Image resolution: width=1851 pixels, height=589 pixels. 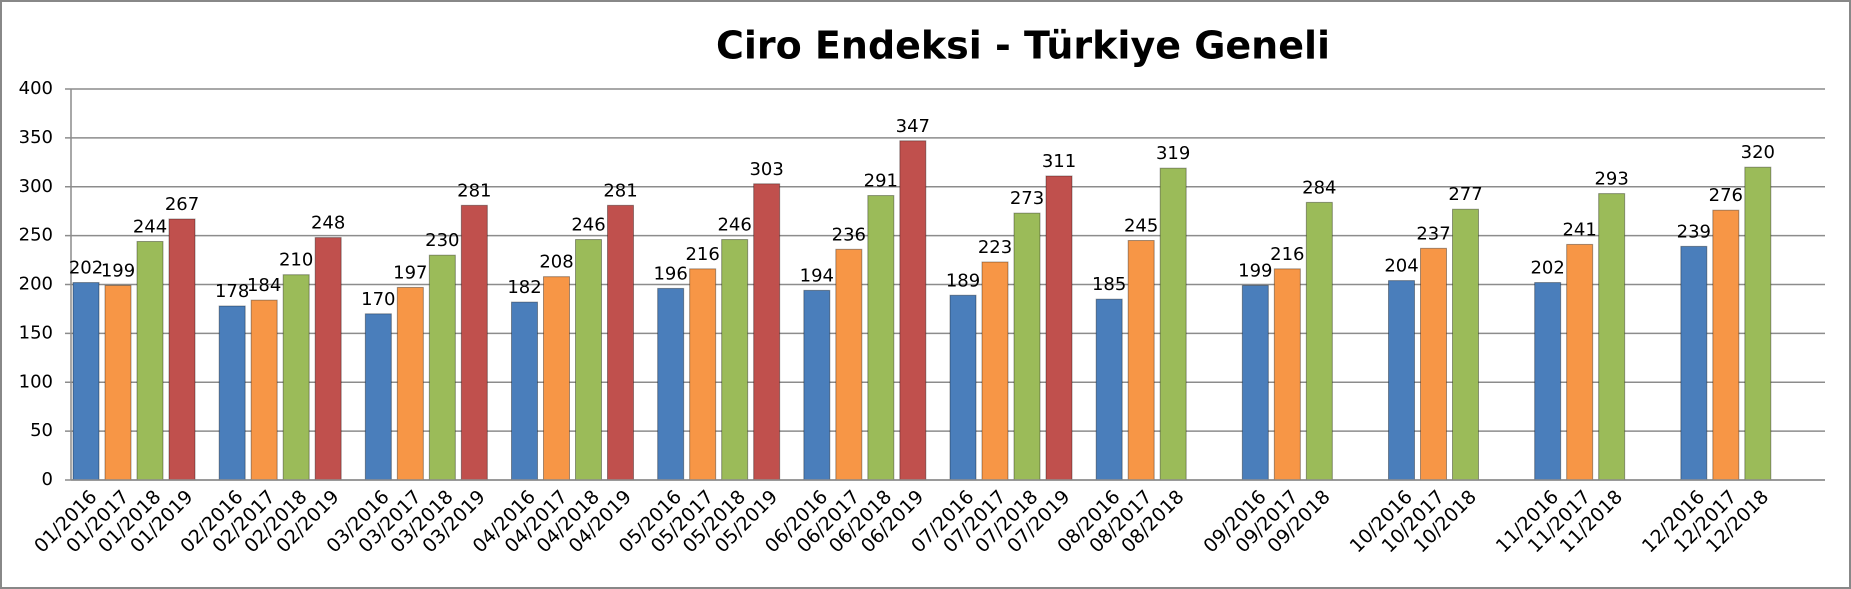 What do you see at coordinates (1023, 46) in the screenshot?
I see `chart-title: Ciro Endeksi - Türkiye Geneli` at bounding box center [1023, 46].